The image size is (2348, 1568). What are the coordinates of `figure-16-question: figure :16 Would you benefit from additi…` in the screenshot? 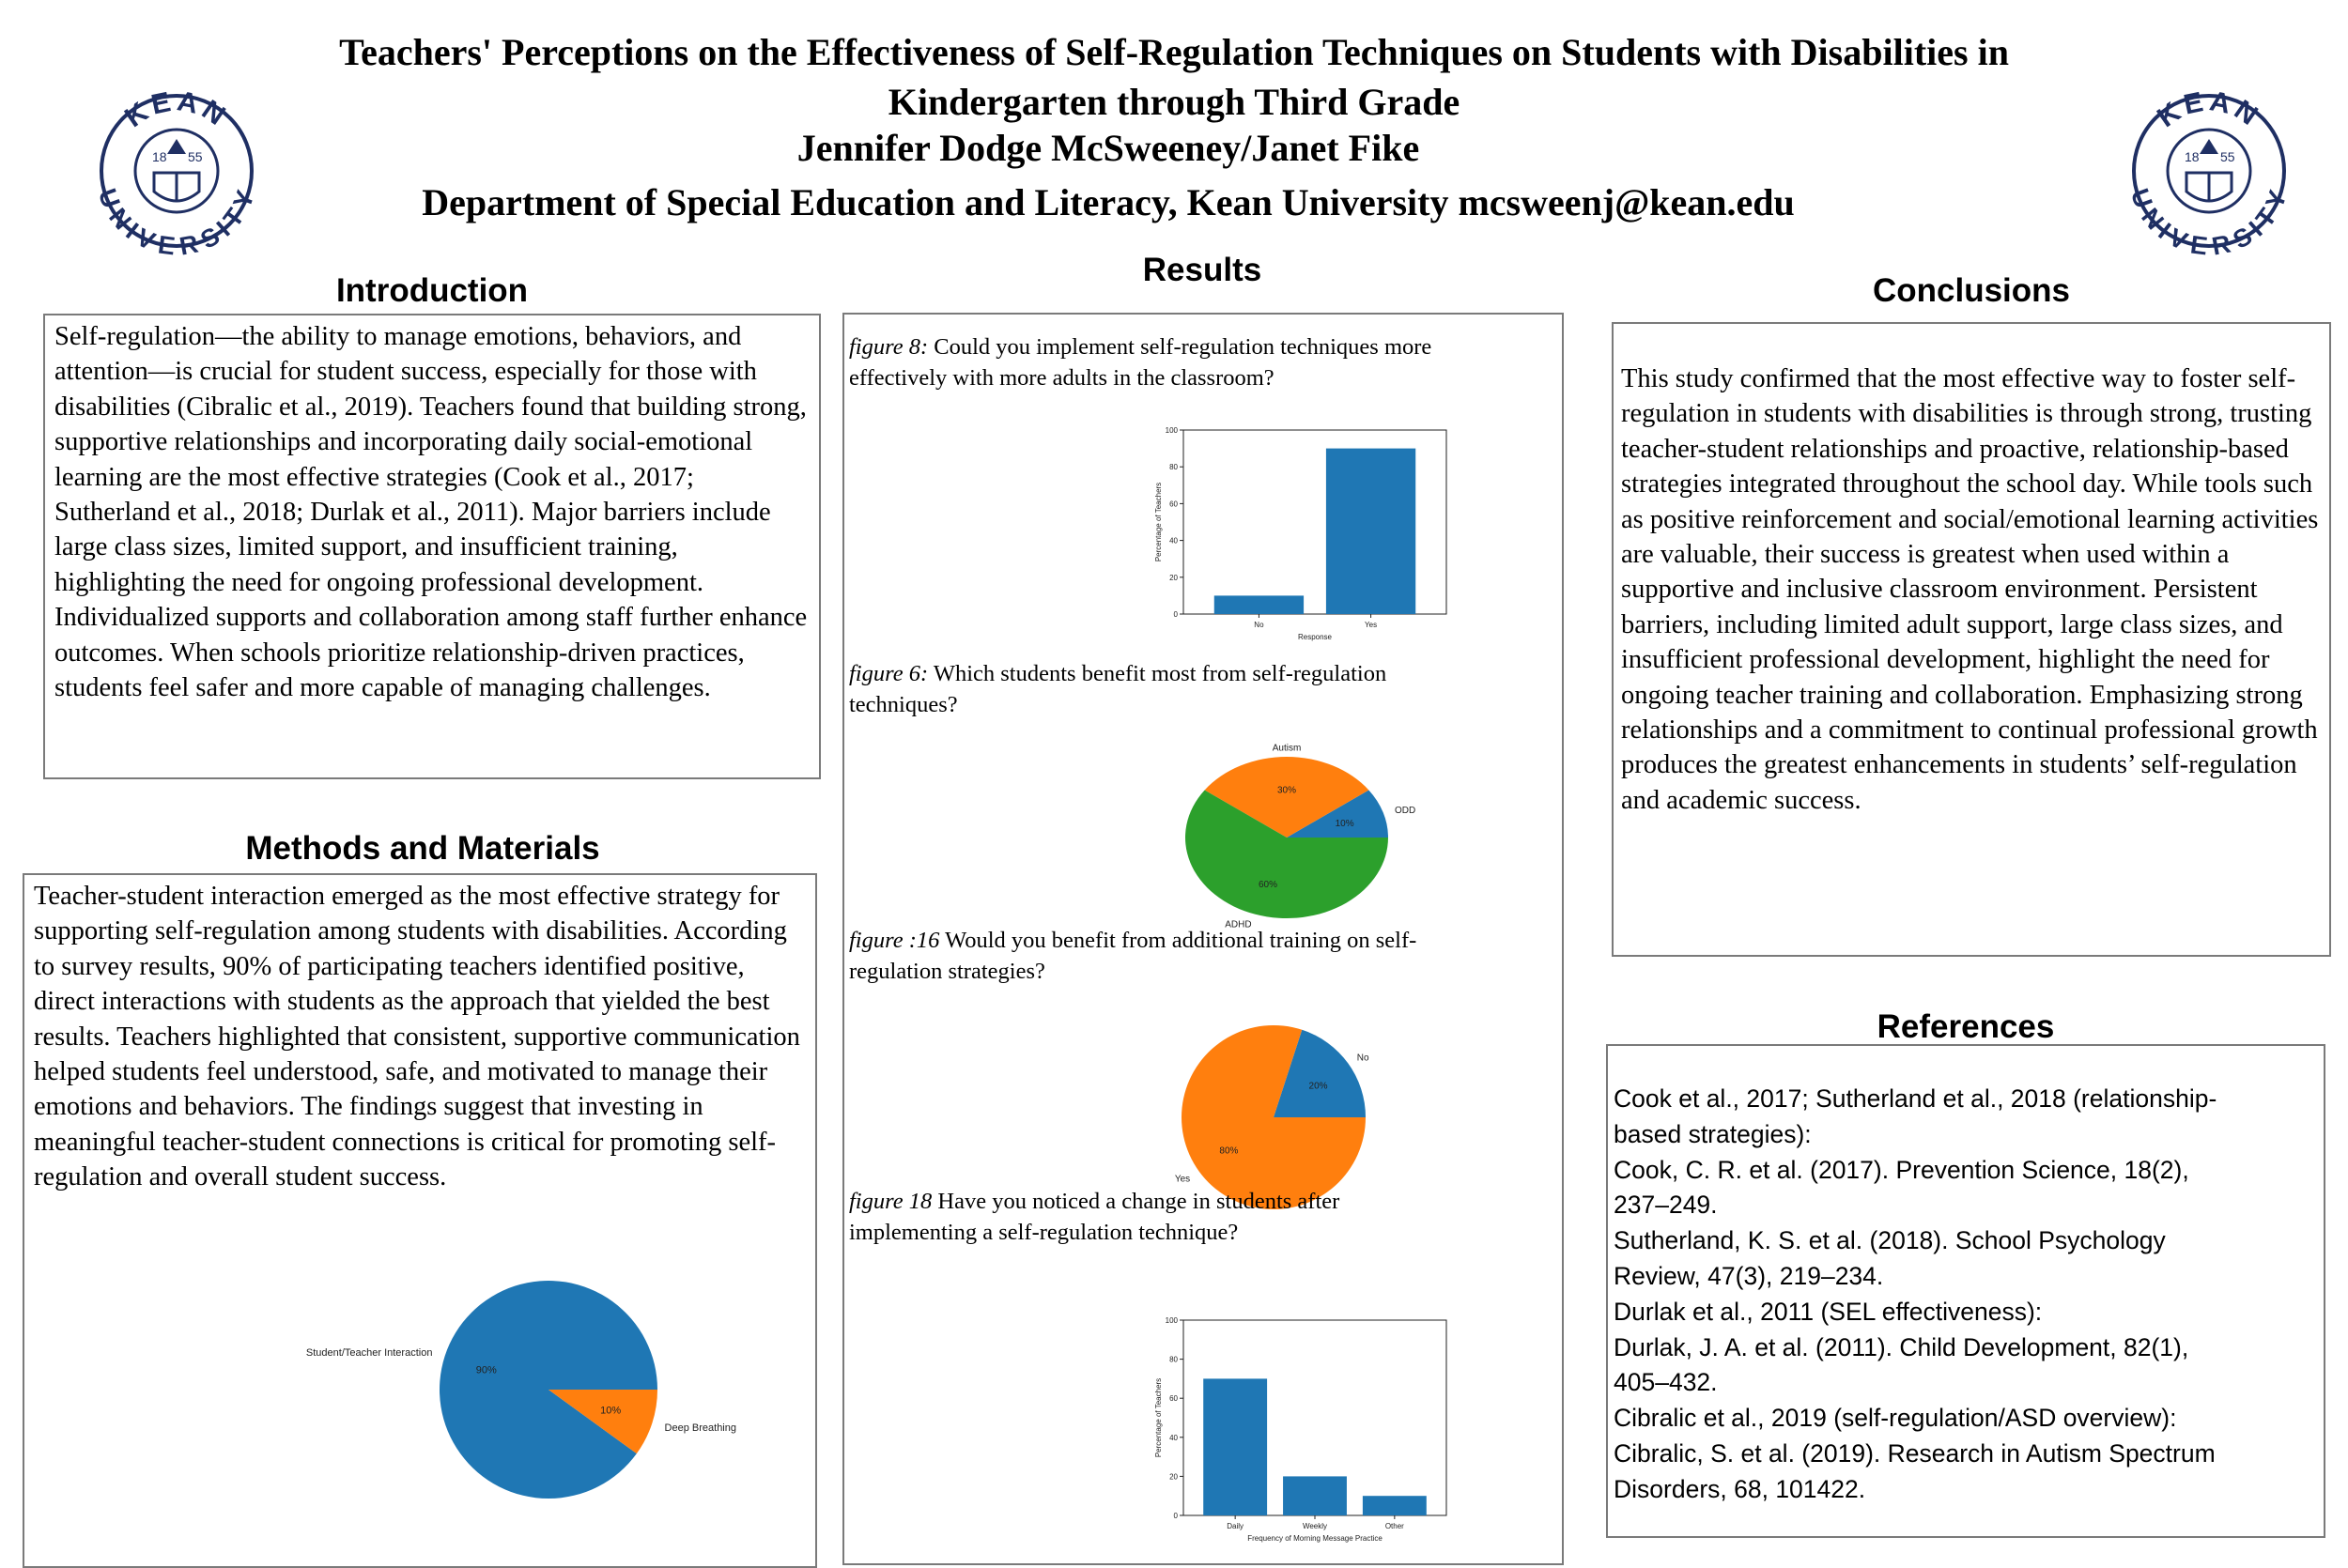 It's located at (1133, 956).